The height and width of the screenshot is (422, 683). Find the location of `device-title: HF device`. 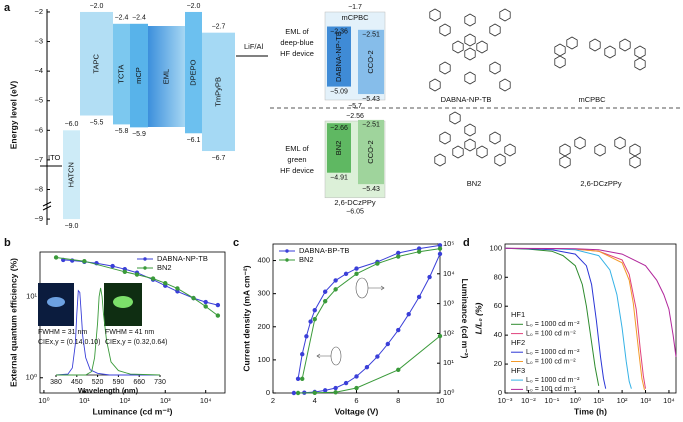

device-title: HF device is located at coordinates (297, 170).